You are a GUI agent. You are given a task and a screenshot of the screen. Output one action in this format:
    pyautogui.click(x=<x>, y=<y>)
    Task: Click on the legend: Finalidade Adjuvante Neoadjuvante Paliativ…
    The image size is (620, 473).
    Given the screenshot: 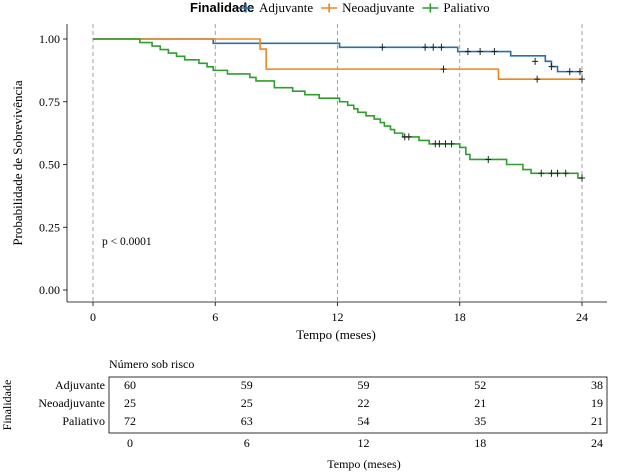 What is the action you would take?
    pyautogui.click(x=340, y=7)
    